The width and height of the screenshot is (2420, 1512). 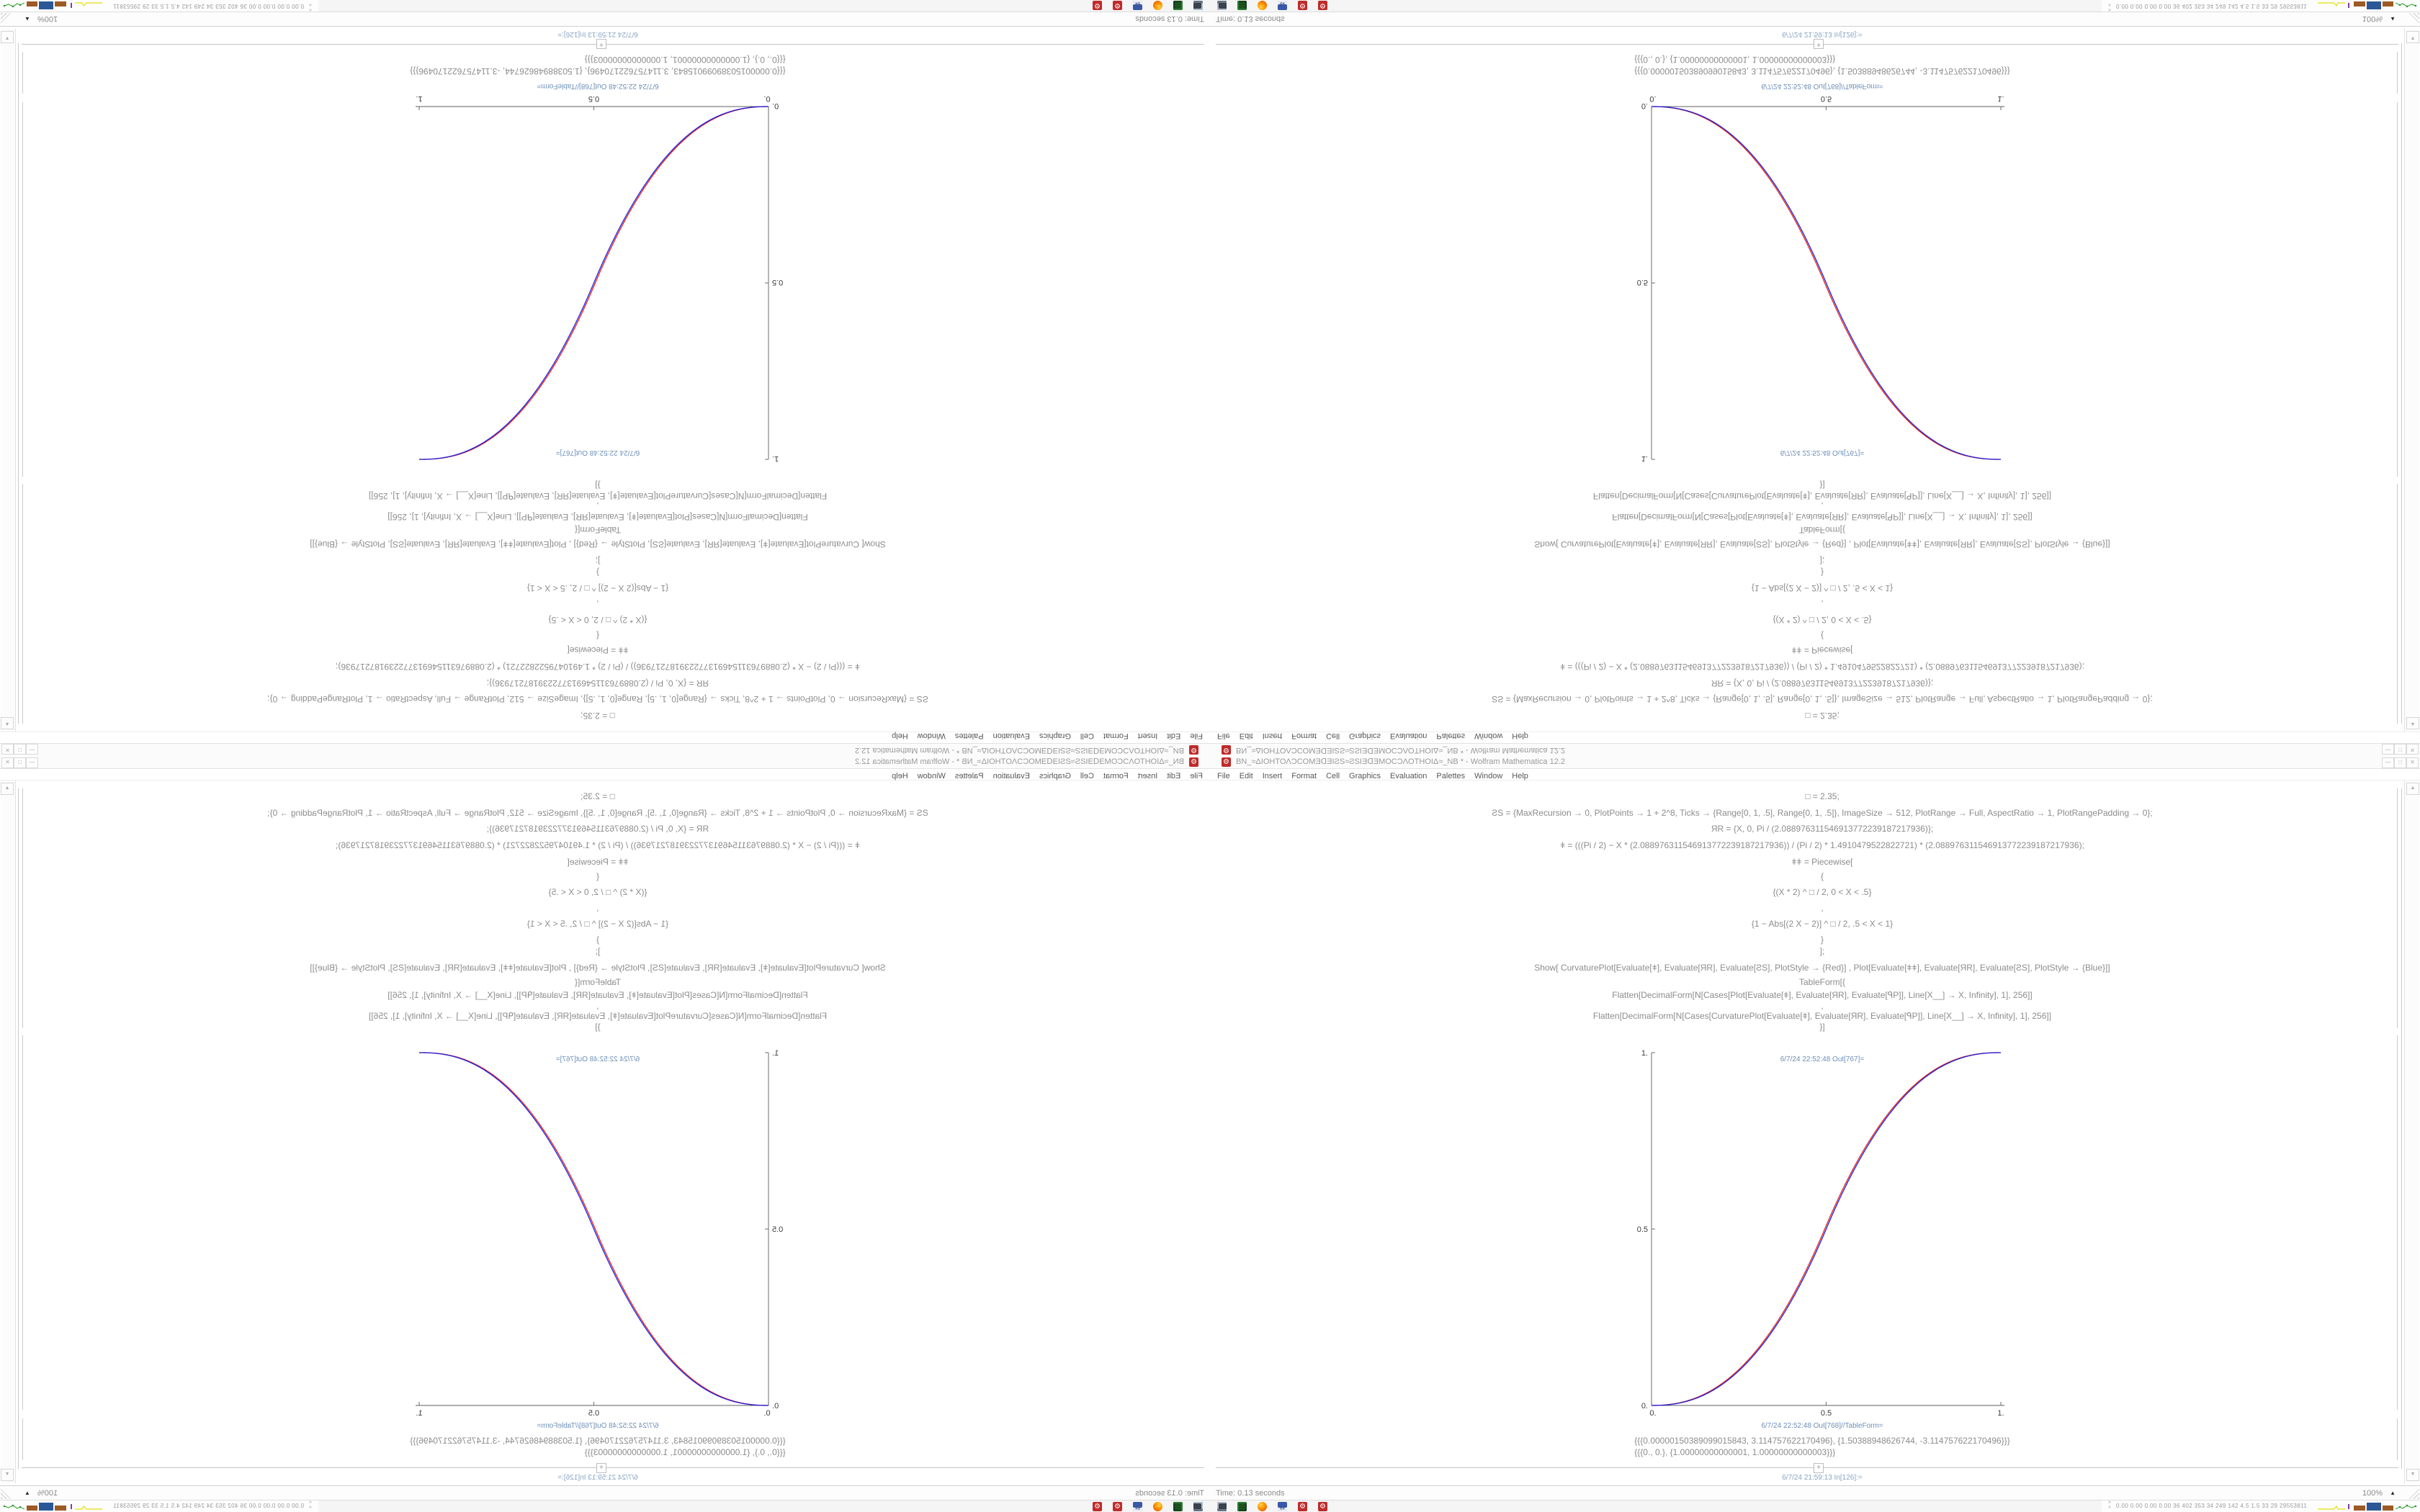 What do you see at coordinates (1304, 736) in the screenshot?
I see `menu-format: Format` at bounding box center [1304, 736].